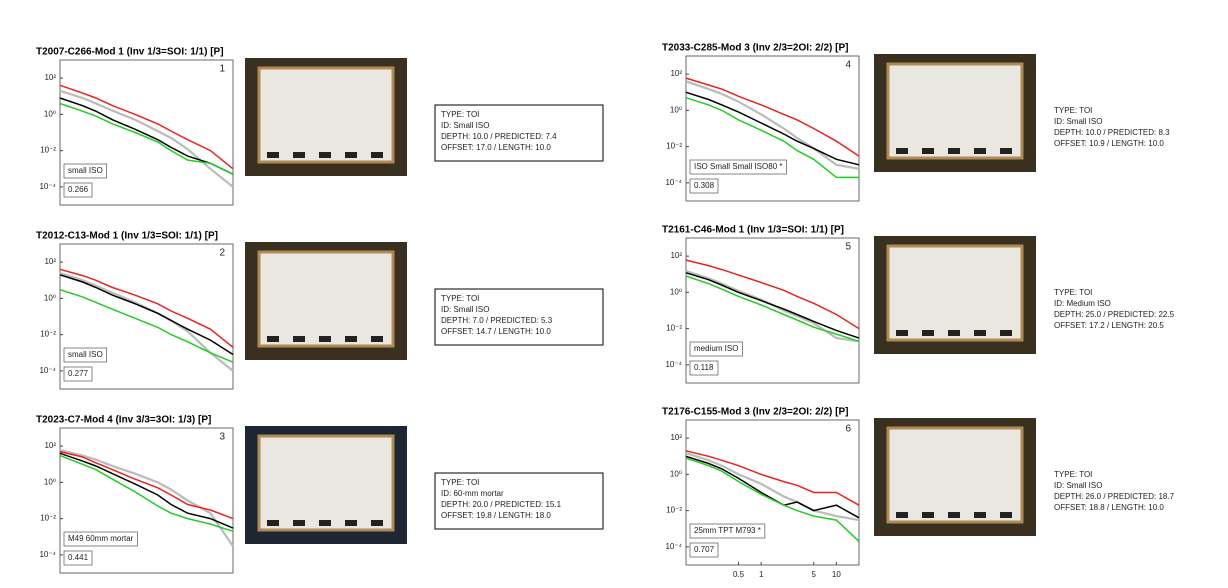 This screenshot has height=588, width=1228. I want to click on info-line: DEPTH: 25.0 / PREDICTED: 22.5, so click(1114, 314).